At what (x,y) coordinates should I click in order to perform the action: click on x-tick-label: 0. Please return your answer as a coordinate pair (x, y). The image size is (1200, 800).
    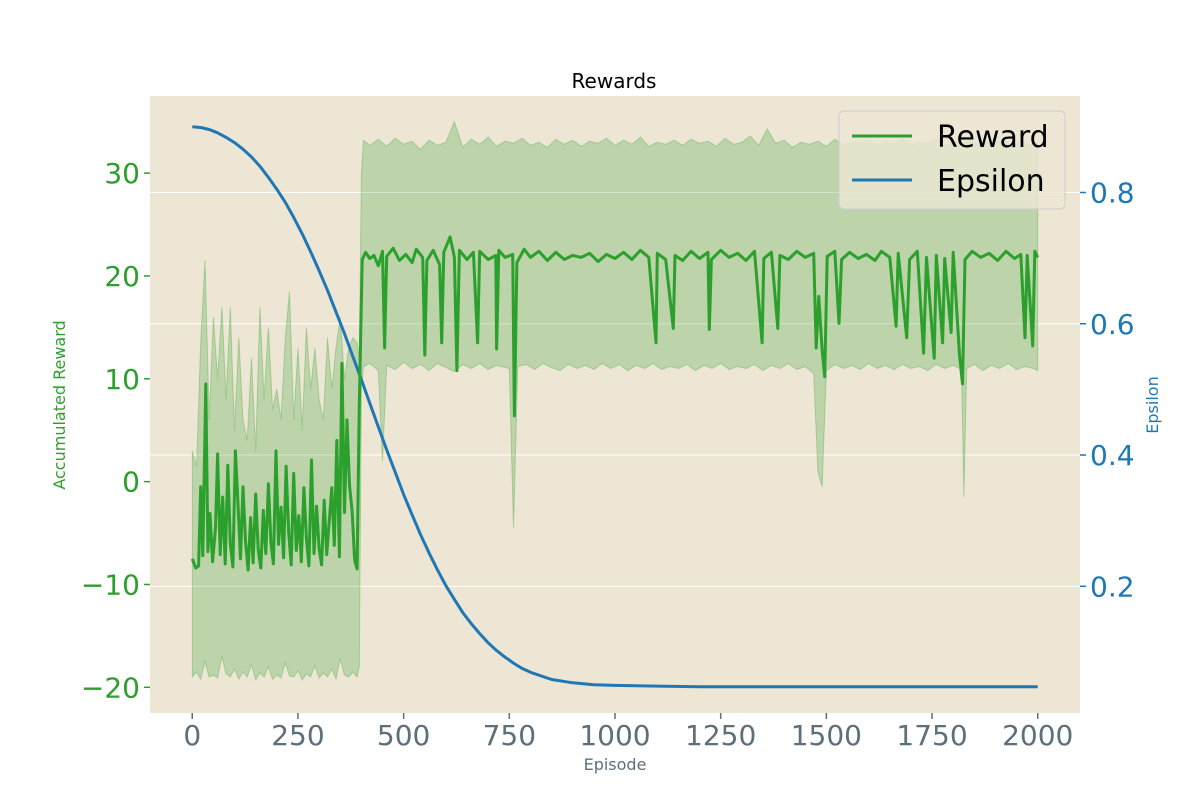
    Looking at the image, I should click on (192, 735).